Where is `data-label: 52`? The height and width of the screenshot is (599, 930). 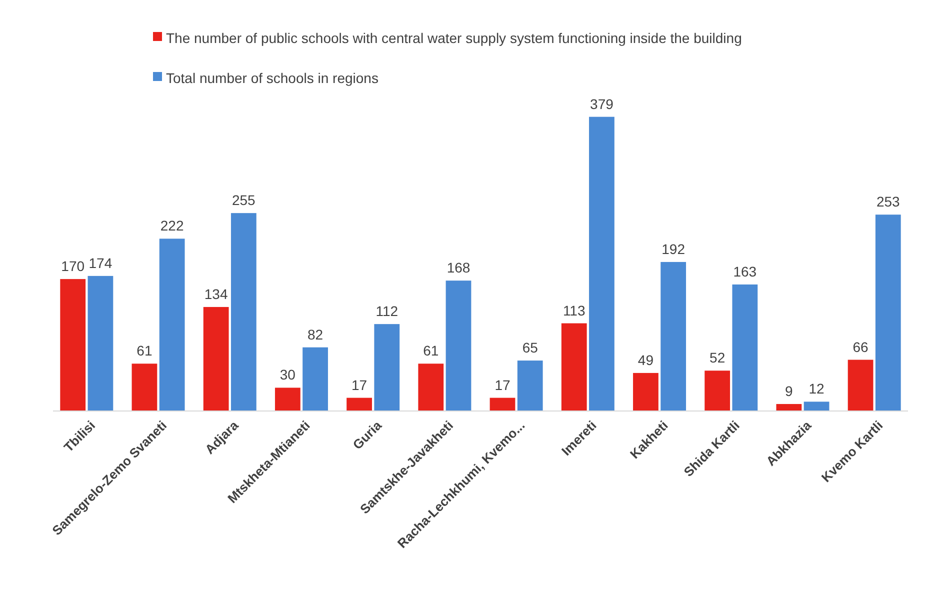 data-label: 52 is located at coordinates (718, 358).